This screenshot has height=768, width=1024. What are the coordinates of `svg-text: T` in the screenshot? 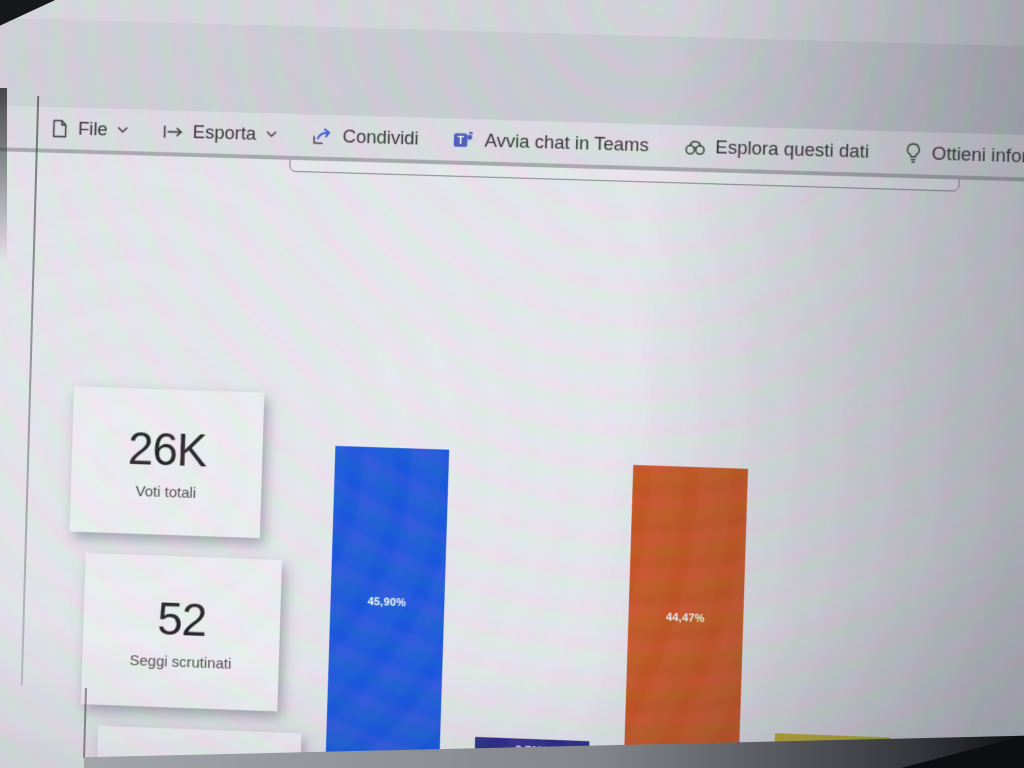 It's located at (460, 140).